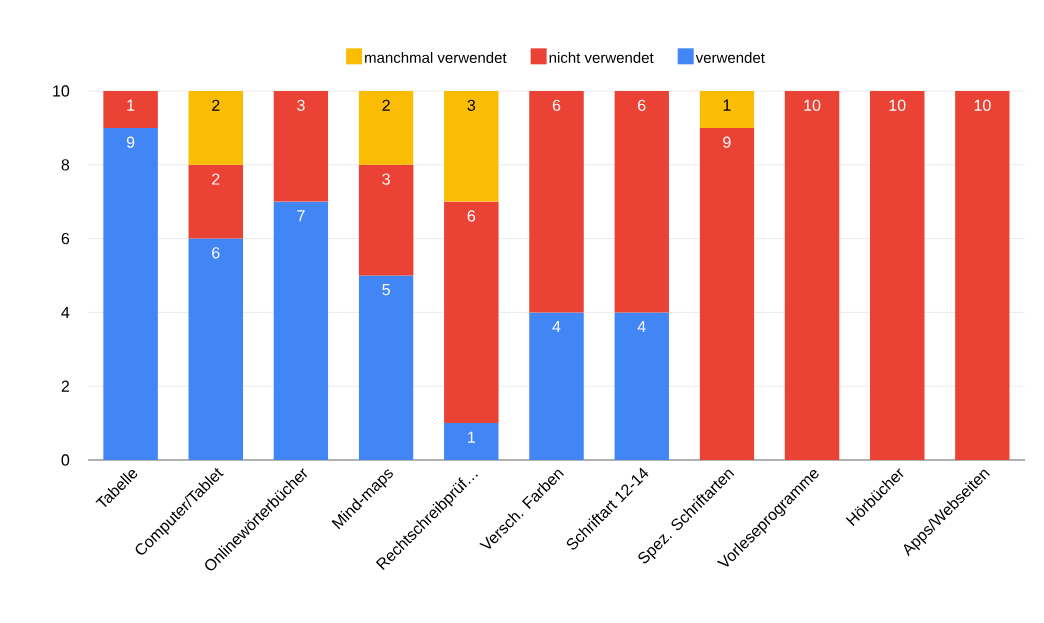 The height and width of the screenshot is (623, 1044). What do you see at coordinates (65, 460) in the screenshot?
I see `y-tick-label: 0` at bounding box center [65, 460].